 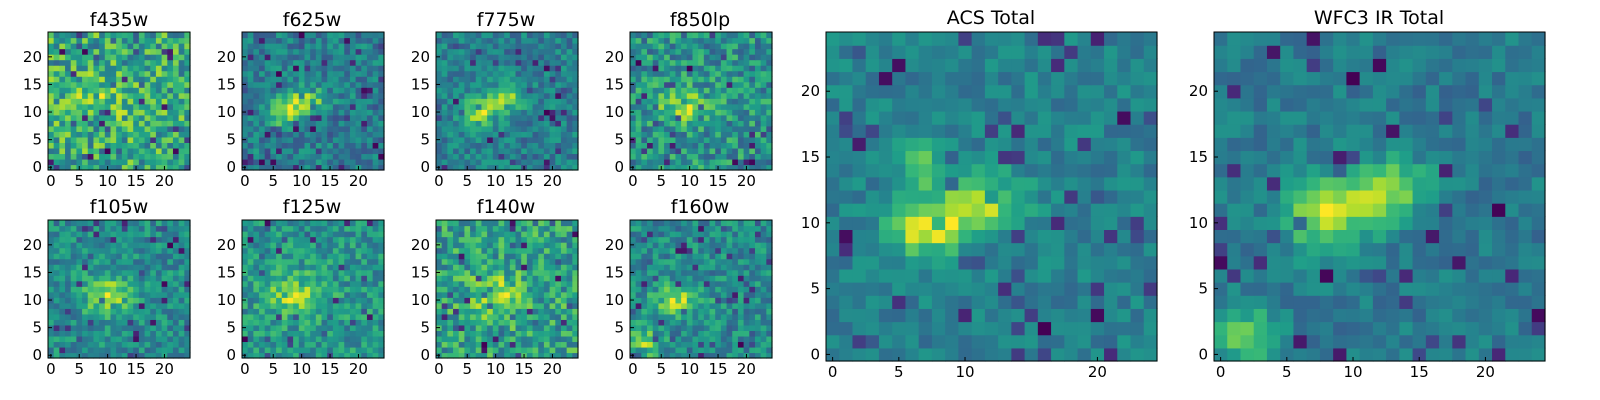 What do you see at coordinates (37, 355) in the screenshot?
I see `y-tick-label: 0` at bounding box center [37, 355].